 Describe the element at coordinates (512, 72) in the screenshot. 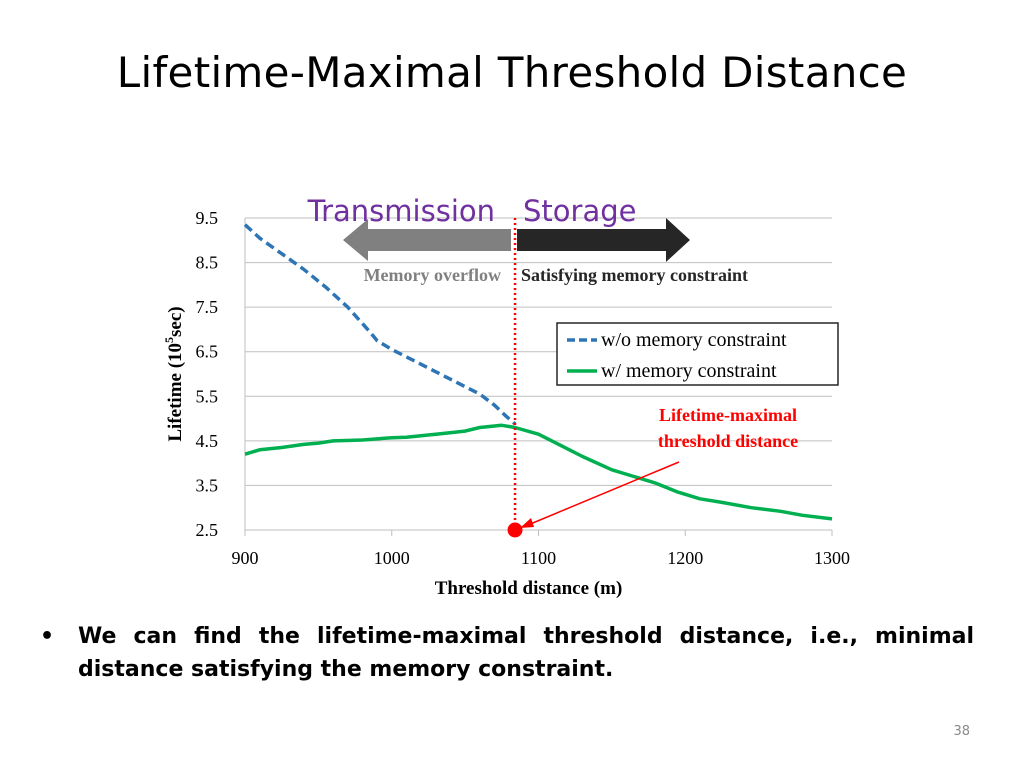

I see `slide-title: Lifetime-Maximal Threshold Distance` at that location.